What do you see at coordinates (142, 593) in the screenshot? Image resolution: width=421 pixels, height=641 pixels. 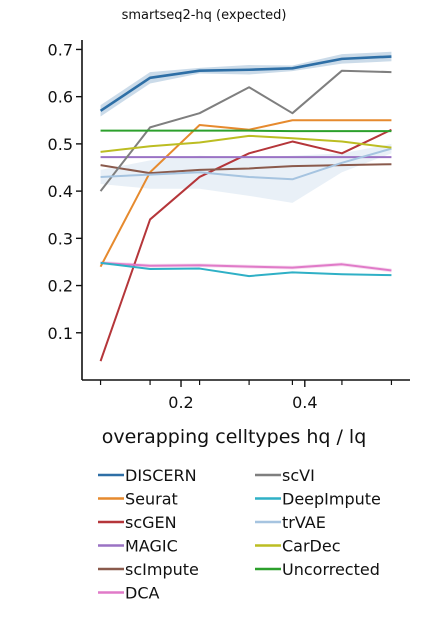 I see `legend-label-dca: DCA` at bounding box center [142, 593].